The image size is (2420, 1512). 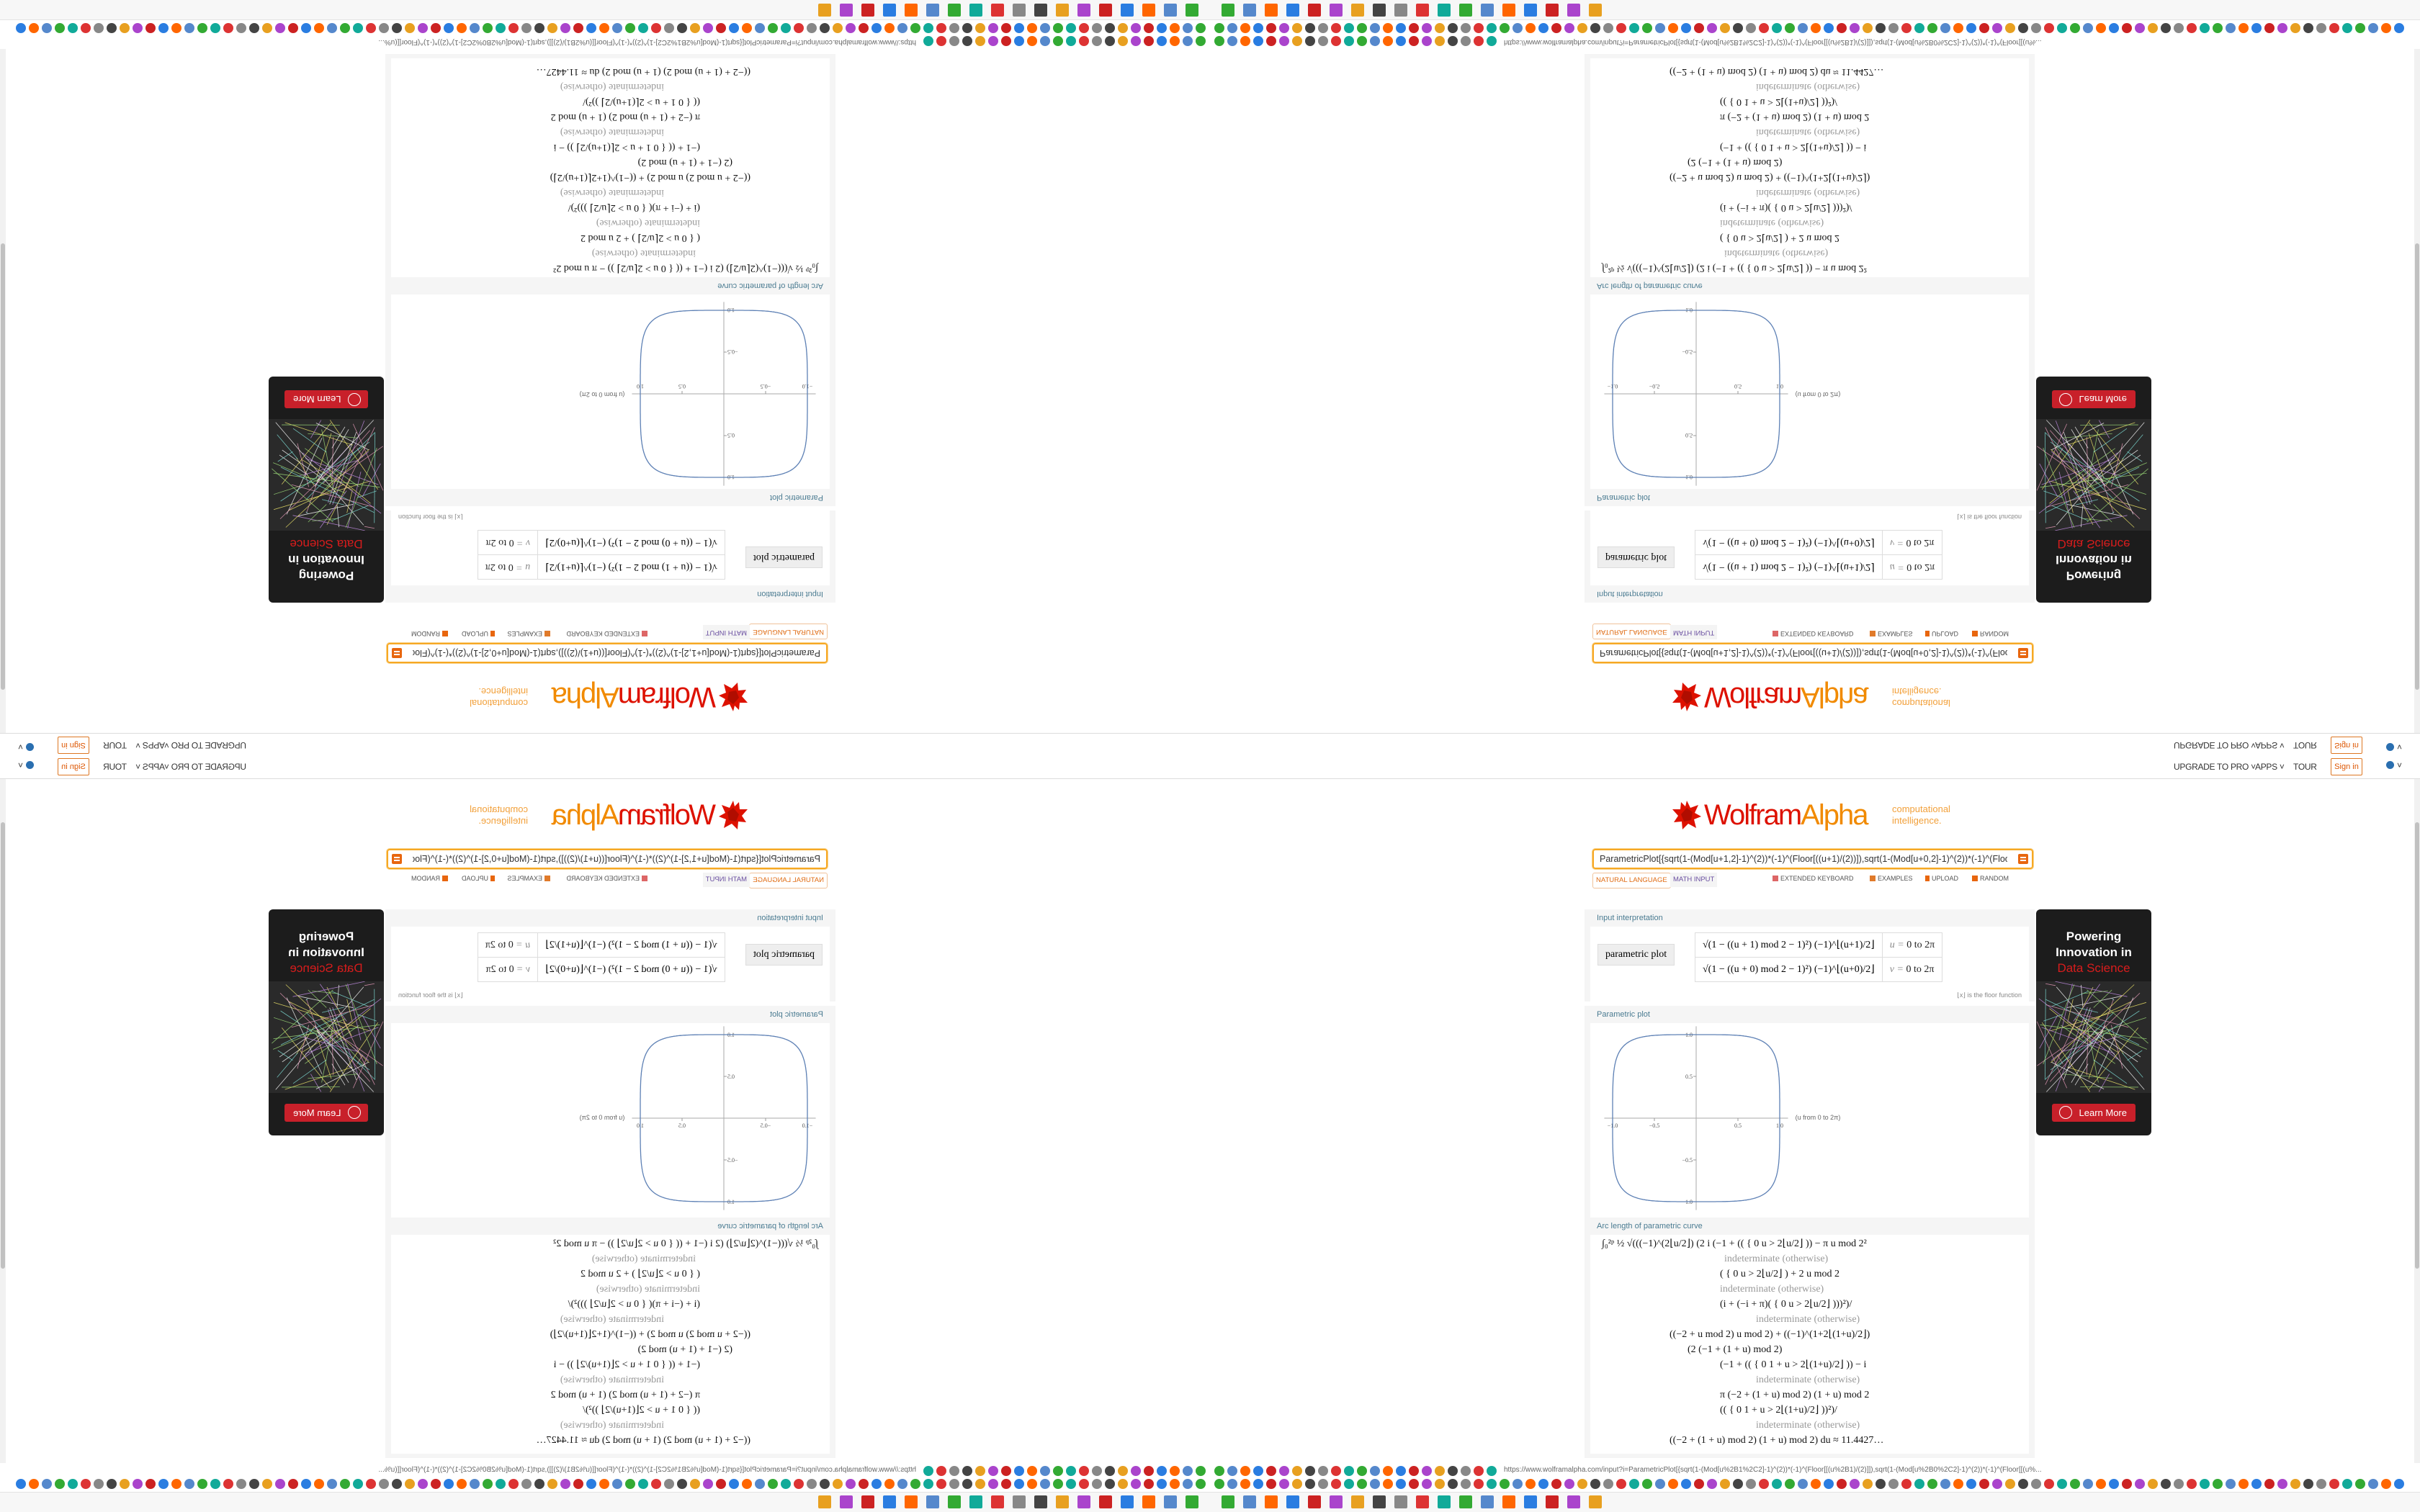 What do you see at coordinates (788, 880) in the screenshot?
I see `natural-language-tab: NATURAL LANGUAGE` at bounding box center [788, 880].